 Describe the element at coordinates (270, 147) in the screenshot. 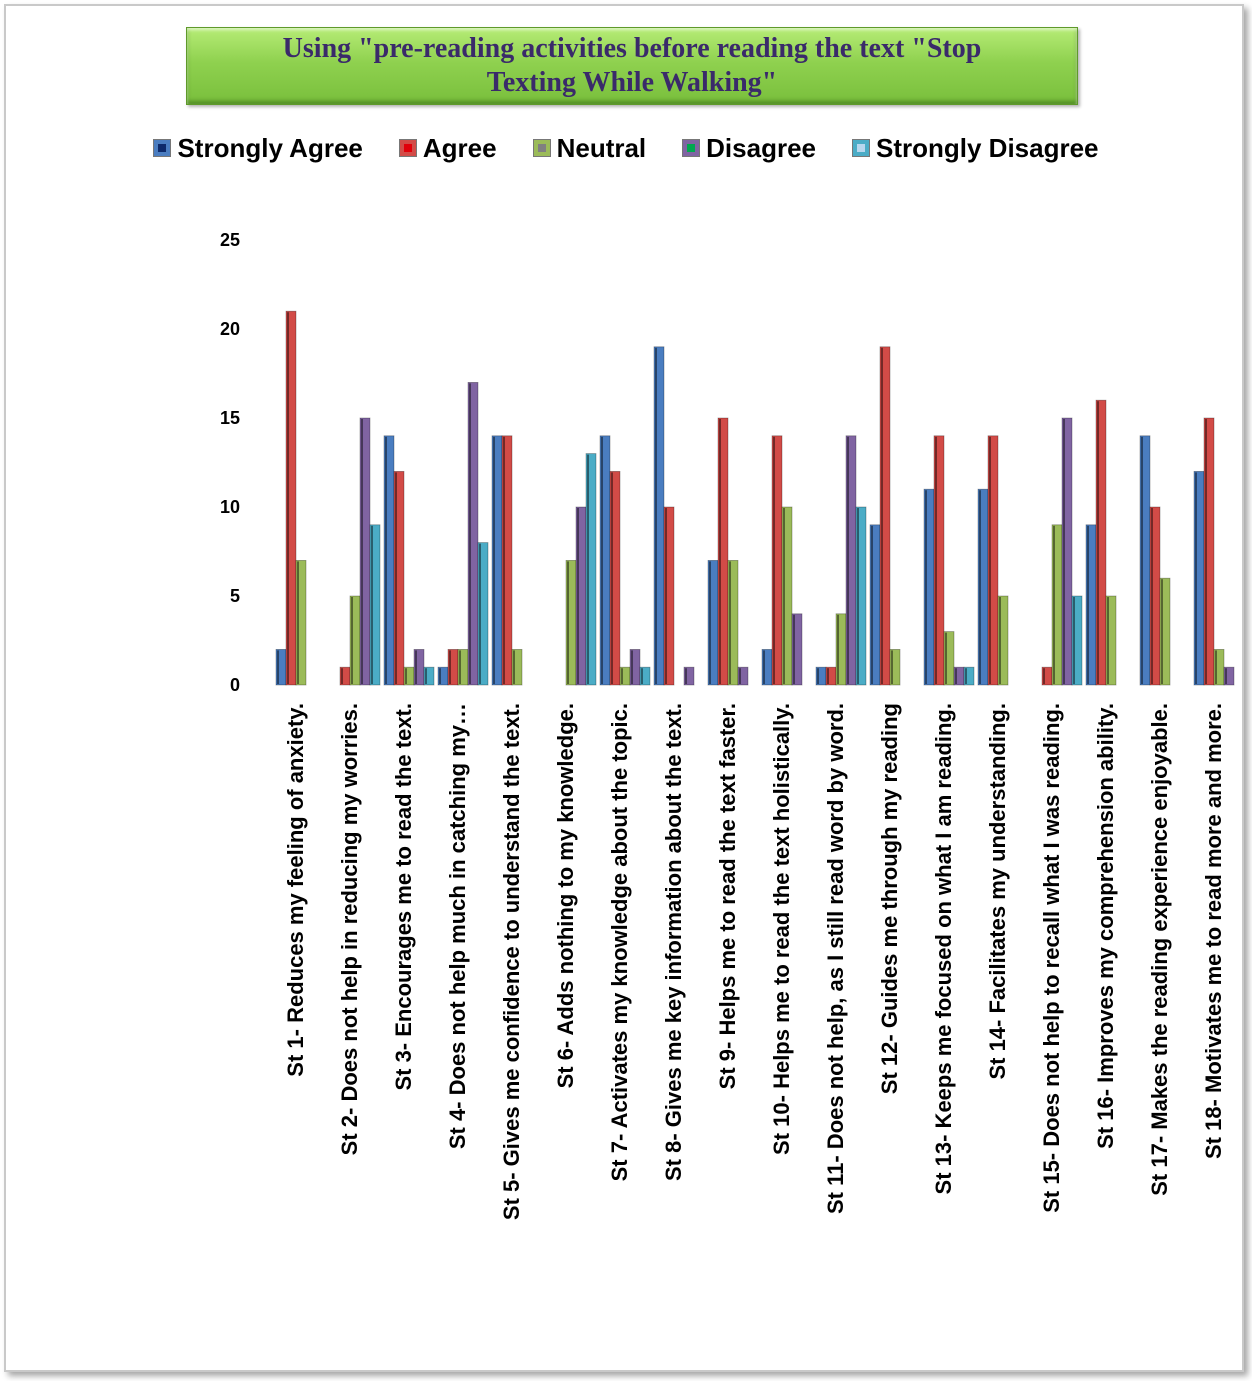

I see `legend-label-strongly-agree: Strongly Agree` at that location.